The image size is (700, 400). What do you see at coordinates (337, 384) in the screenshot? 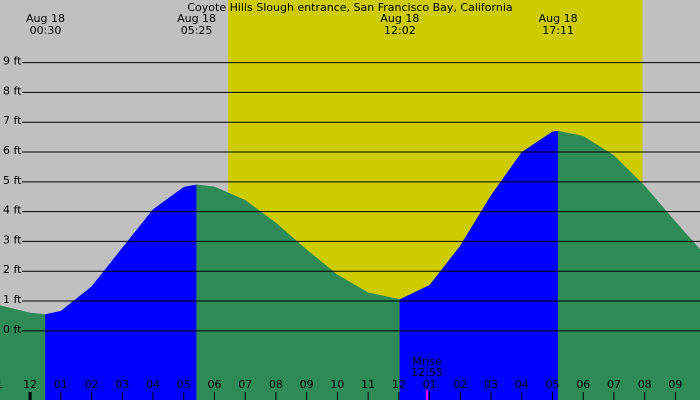
I see `x-tick-label: 10` at bounding box center [337, 384].